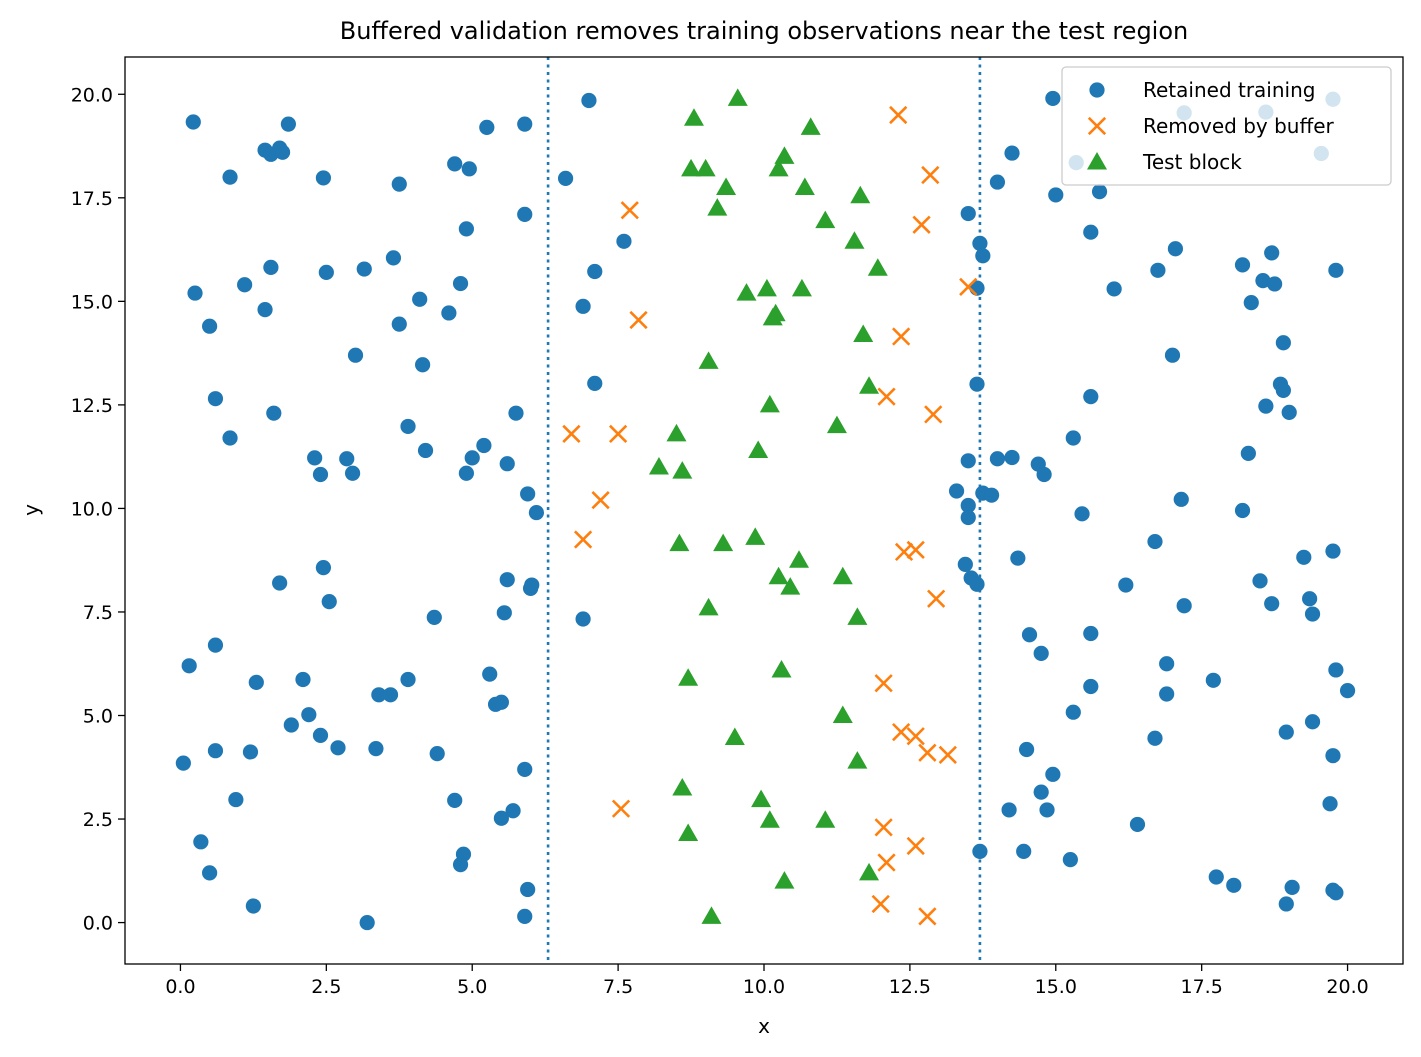 The image size is (1421, 1057). Describe the element at coordinates (1097, 90) in the screenshot. I see `legend-marker-circle` at that location.